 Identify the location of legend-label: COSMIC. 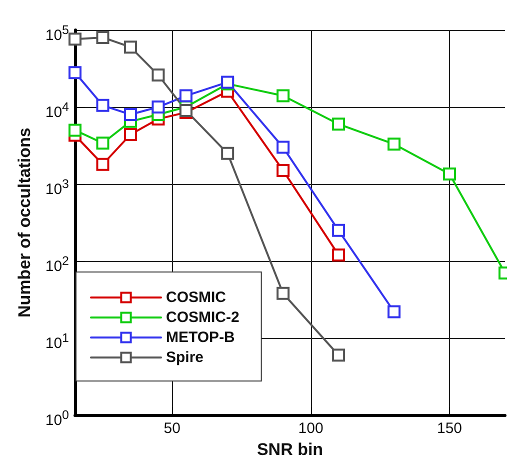
(196, 297).